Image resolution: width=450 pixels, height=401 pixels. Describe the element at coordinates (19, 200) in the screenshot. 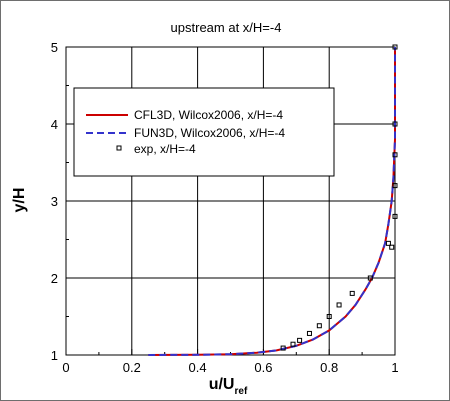

I see `y-axis-label: y/H` at that location.